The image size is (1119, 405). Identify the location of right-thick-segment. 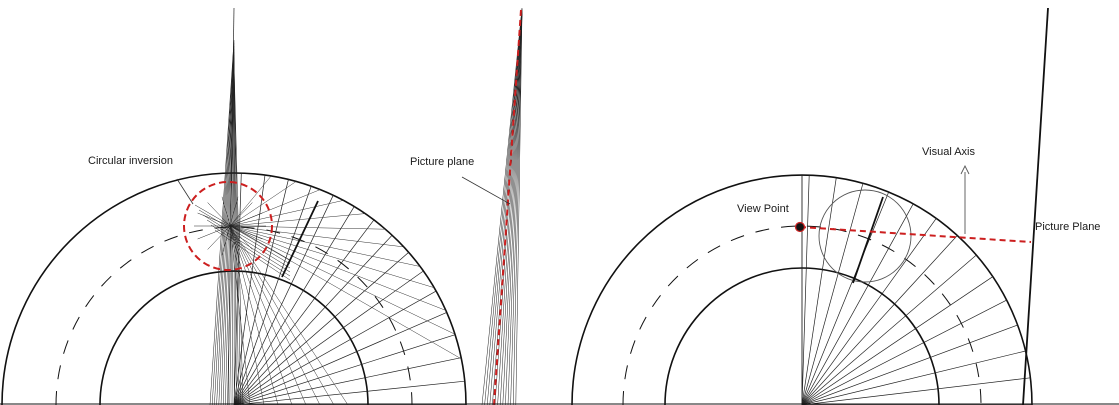
(868, 240).